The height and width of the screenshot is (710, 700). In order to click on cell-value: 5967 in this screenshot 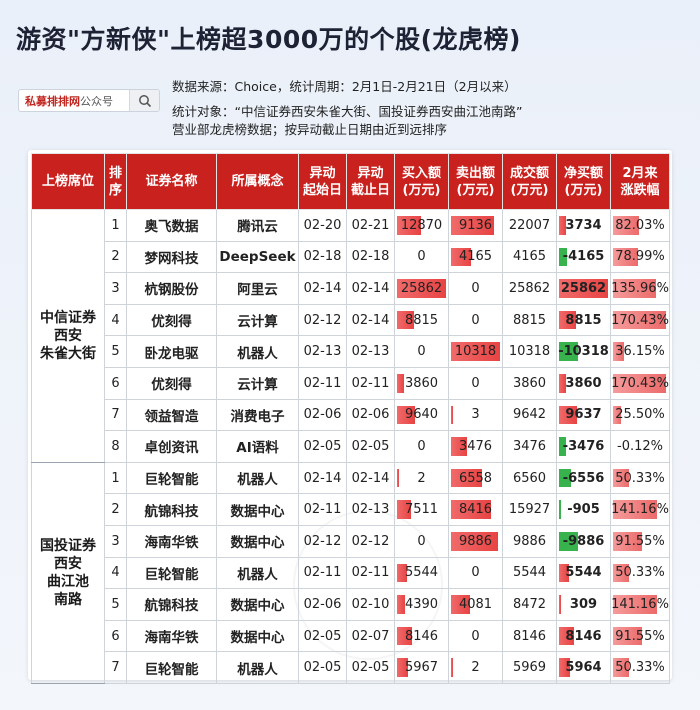, I will do `click(421, 668)`.